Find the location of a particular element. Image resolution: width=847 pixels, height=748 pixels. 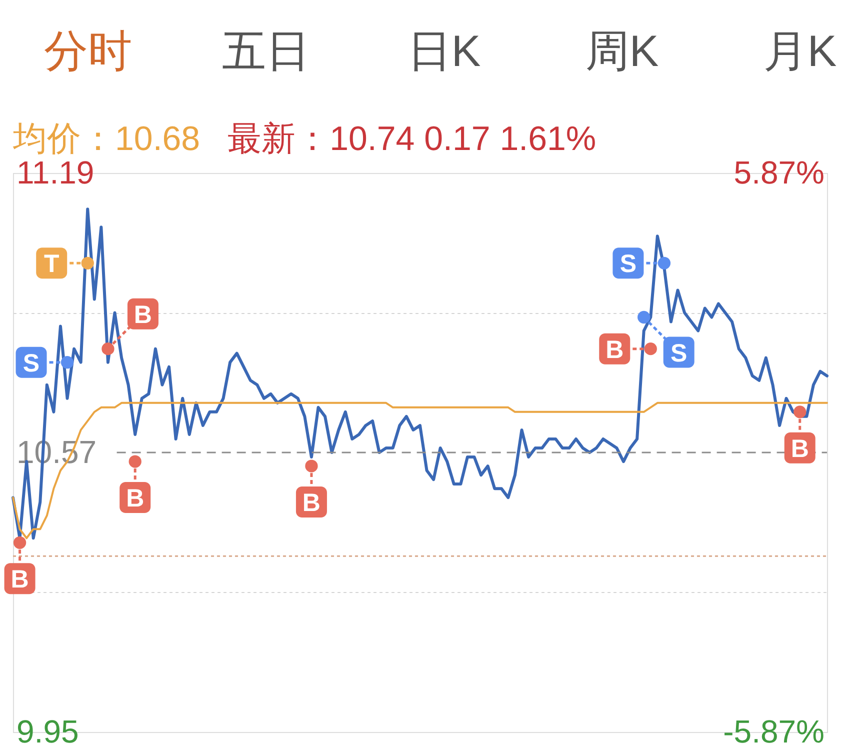

text: 月K is located at coordinates (800, 51).